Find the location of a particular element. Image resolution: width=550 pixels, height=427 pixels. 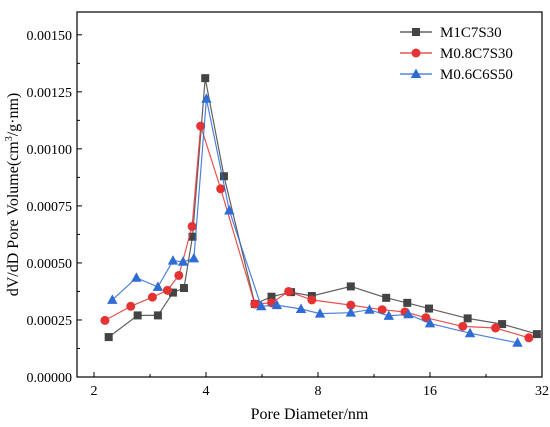

legend: M1C7S30 M0.8C7S30 M0.6C6S50 is located at coordinates (456, 54).